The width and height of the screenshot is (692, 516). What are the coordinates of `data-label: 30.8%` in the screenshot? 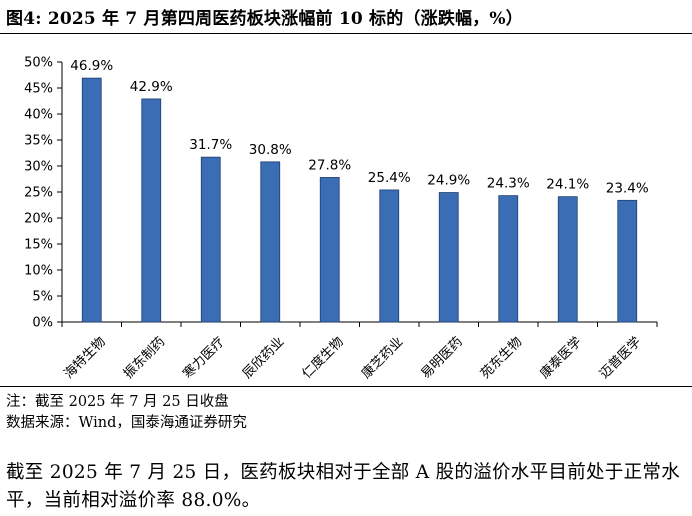 It's located at (270, 150).